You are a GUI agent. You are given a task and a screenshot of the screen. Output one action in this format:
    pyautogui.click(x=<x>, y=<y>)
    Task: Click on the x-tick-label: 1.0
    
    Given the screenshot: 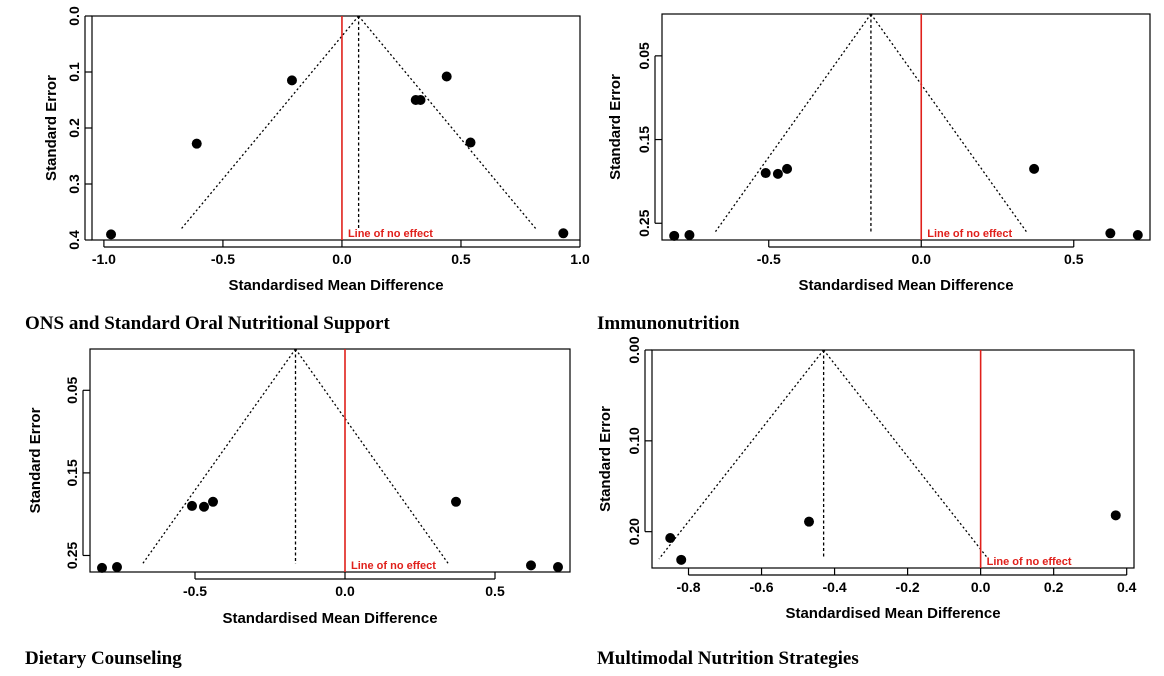 What is the action you would take?
    pyautogui.click(x=580, y=259)
    